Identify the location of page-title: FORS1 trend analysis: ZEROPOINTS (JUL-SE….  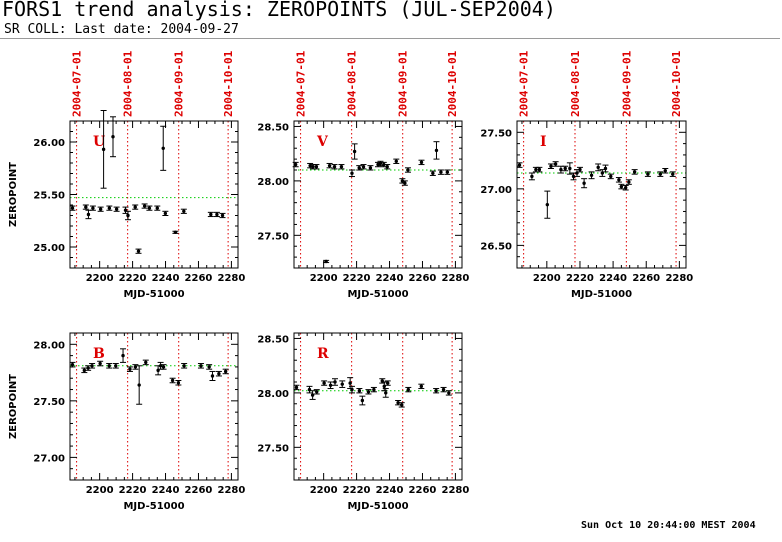
(279, 10).